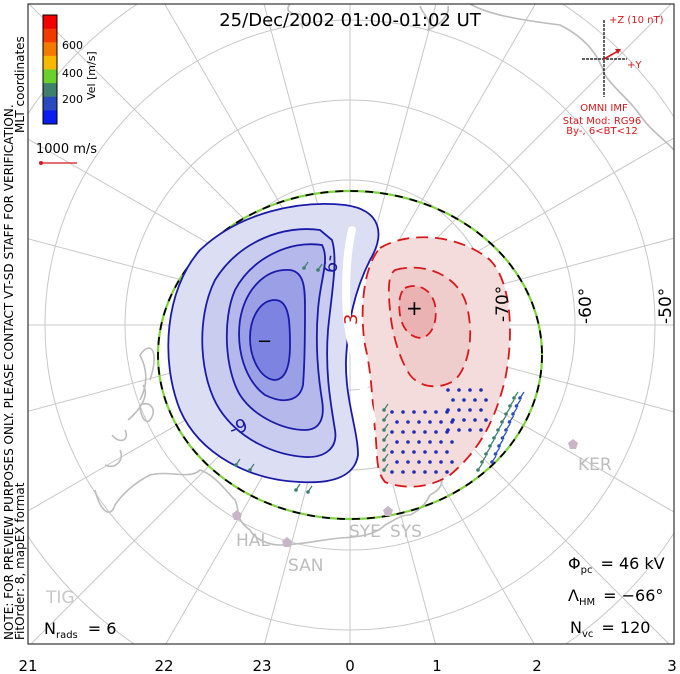 The image size is (680, 674). What do you see at coordinates (60, 598) in the screenshot?
I see `station-label-tig: TIG` at bounding box center [60, 598].